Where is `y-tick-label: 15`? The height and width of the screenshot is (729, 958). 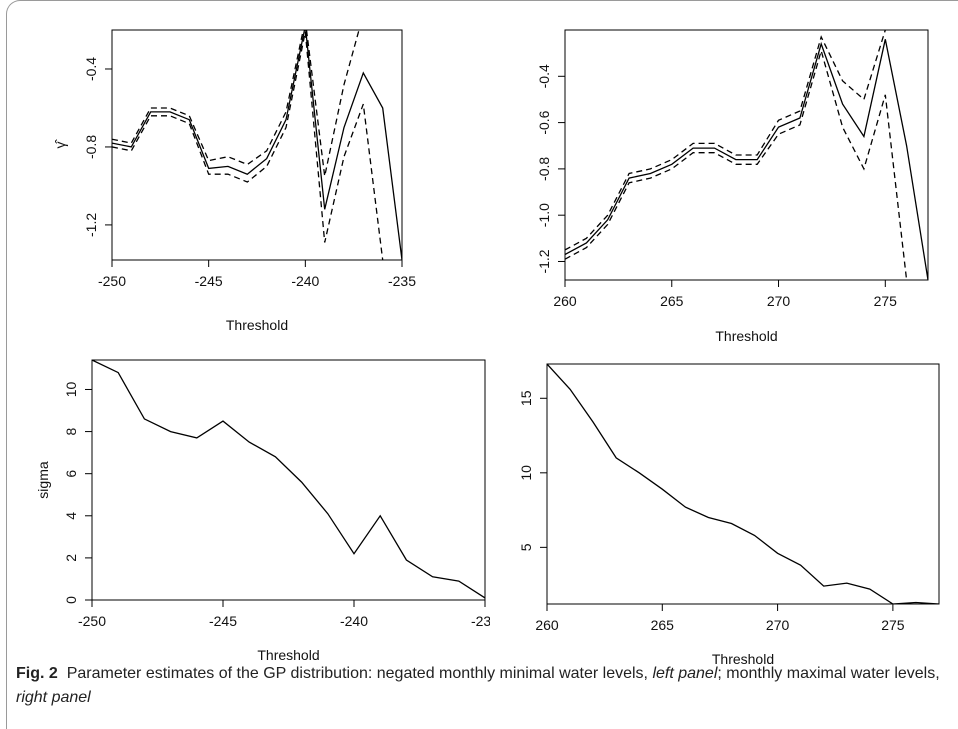 y-tick-label: 15 is located at coordinates (526, 398).